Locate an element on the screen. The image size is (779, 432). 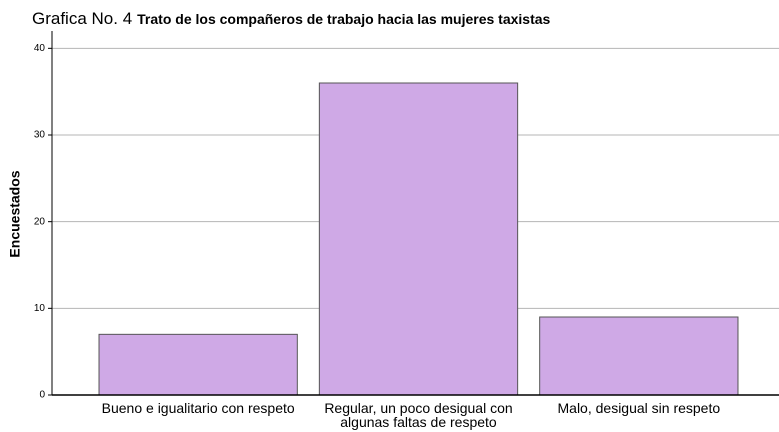
x-tick-label: Malo, desigual sin respeto is located at coordinates (639, 408).